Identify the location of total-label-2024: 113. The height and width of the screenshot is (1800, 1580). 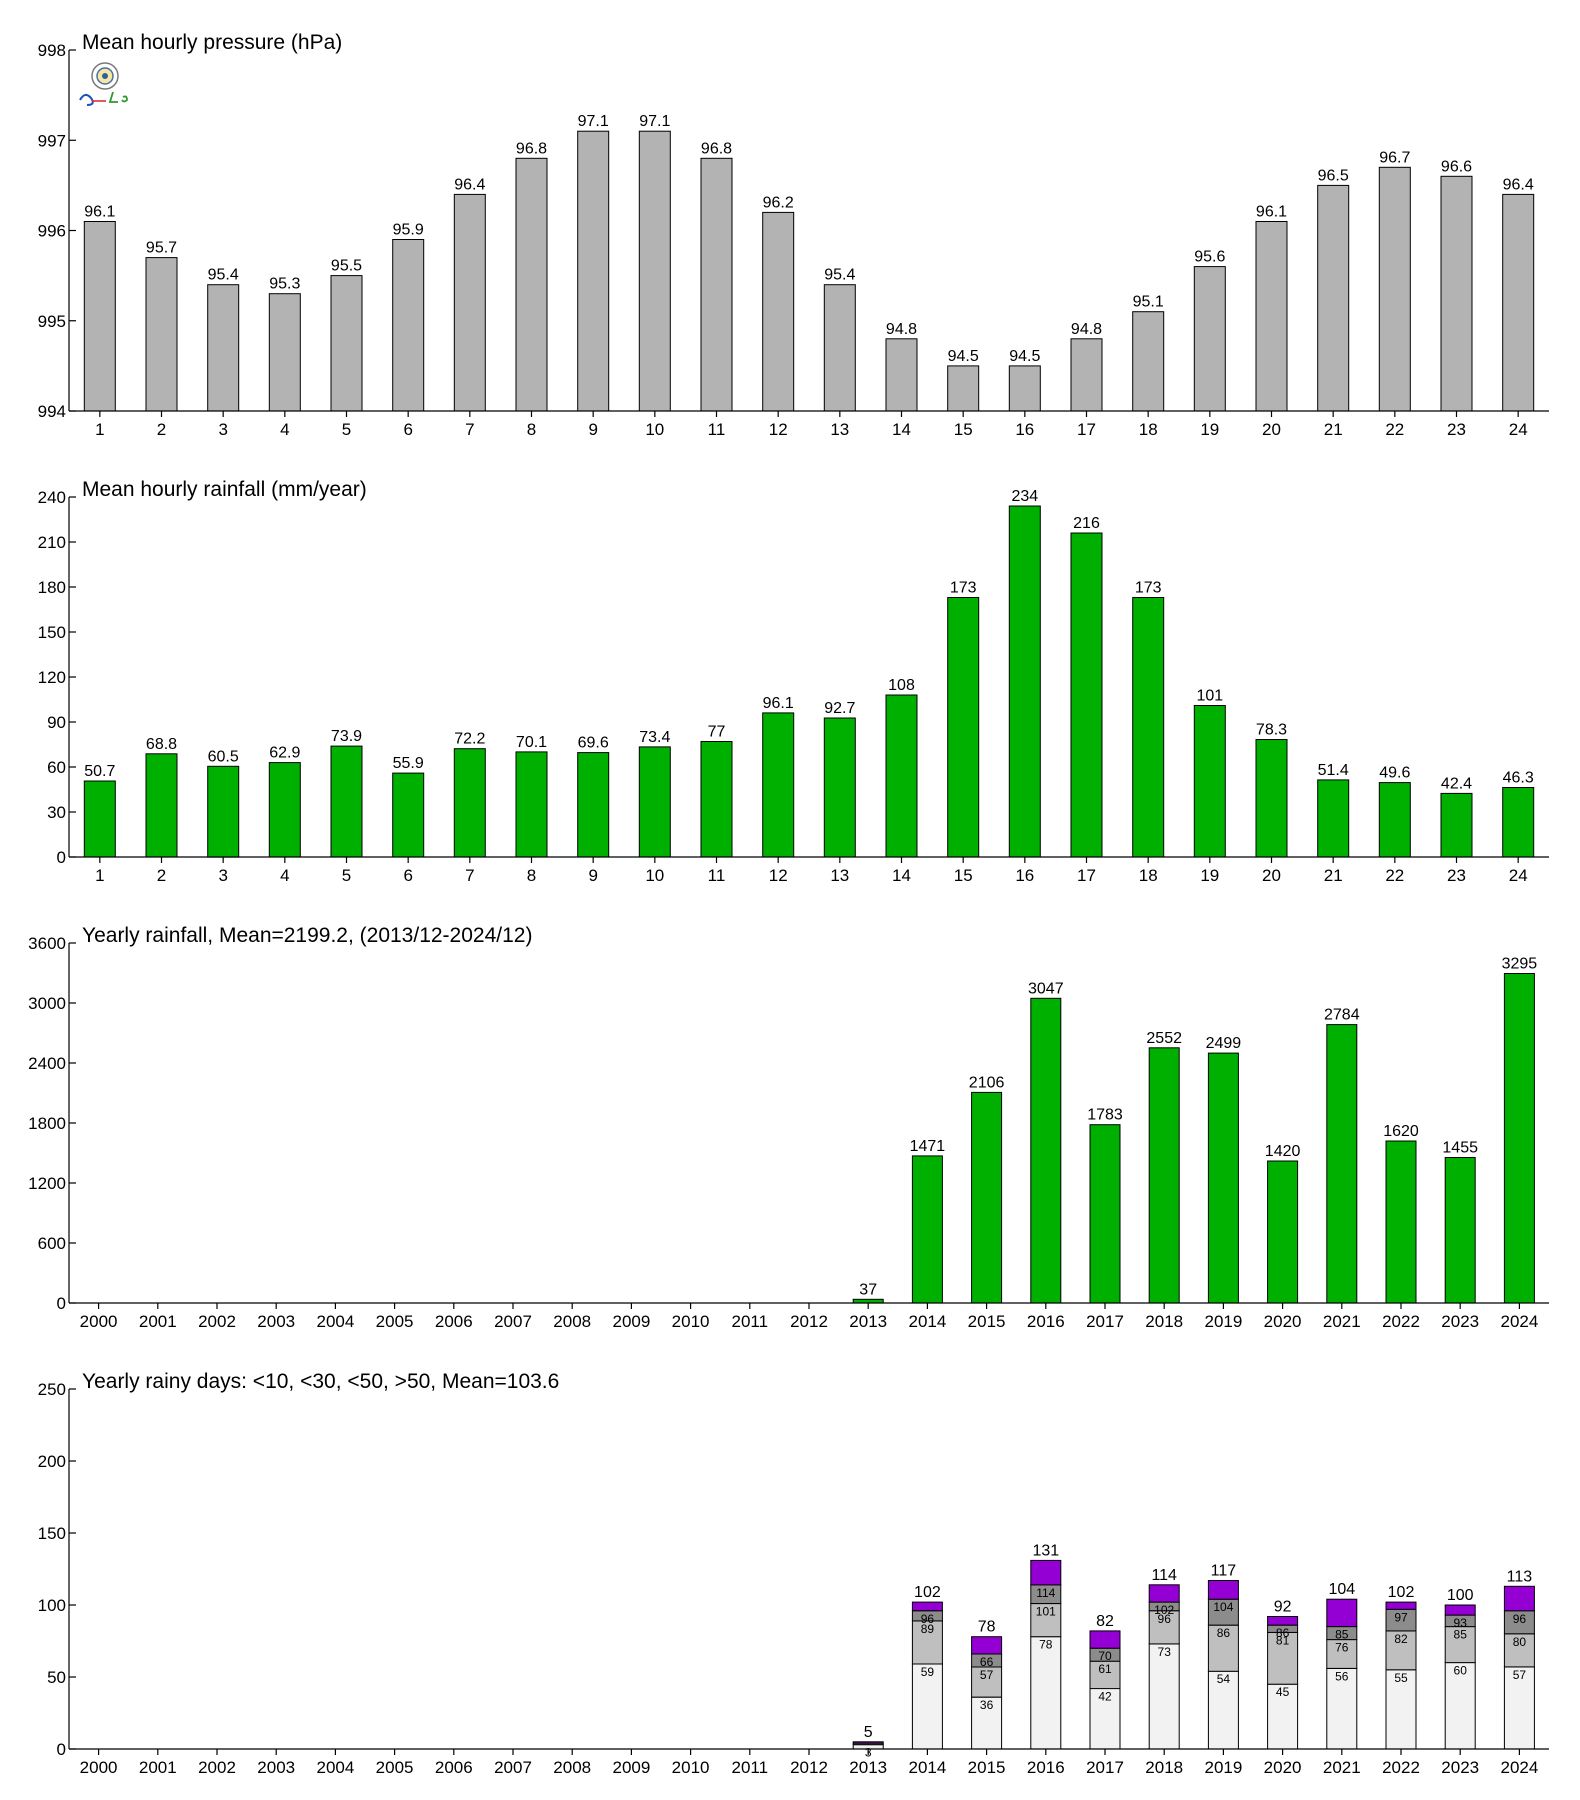
(1520, 1576).